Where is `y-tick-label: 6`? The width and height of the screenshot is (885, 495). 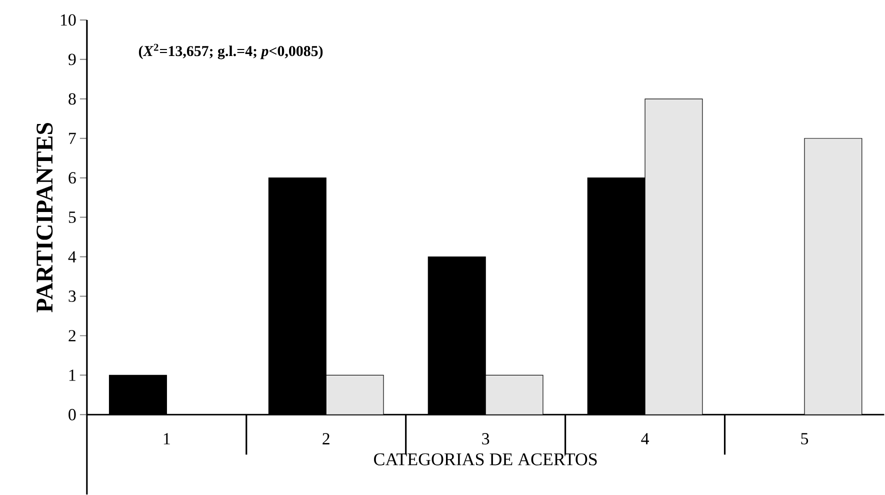
y-tick-label: 6 is located at coordinates (72, 178).